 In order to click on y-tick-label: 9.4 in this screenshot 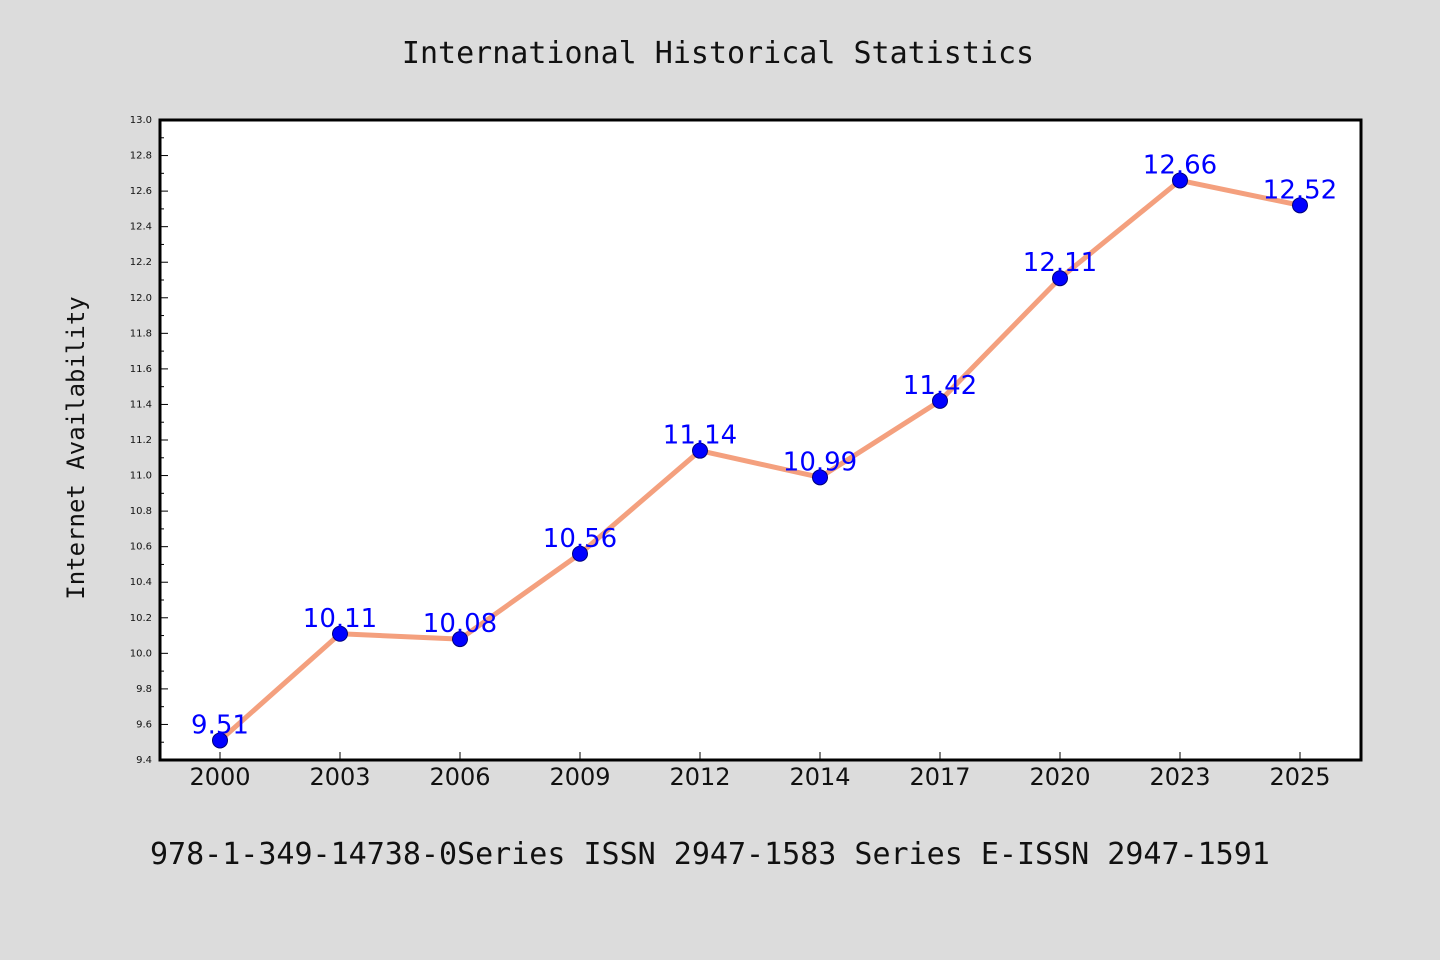, I will do `click(144, 760)`.